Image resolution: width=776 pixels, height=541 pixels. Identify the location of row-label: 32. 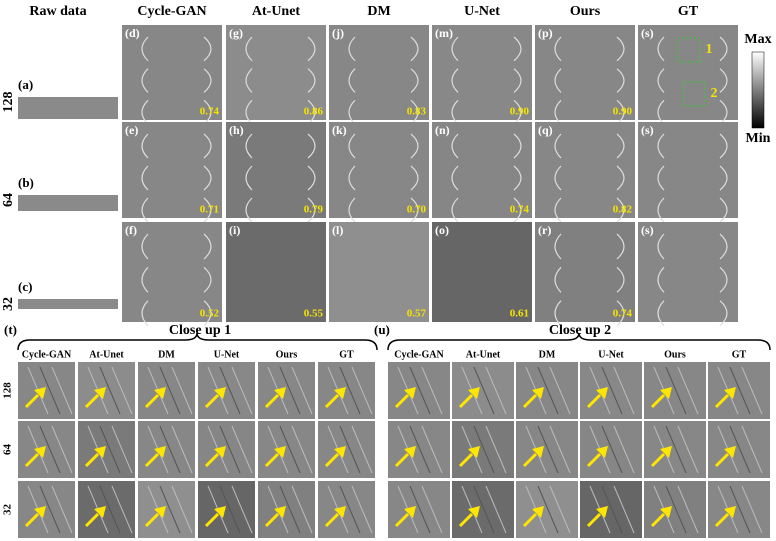
(8, 304).